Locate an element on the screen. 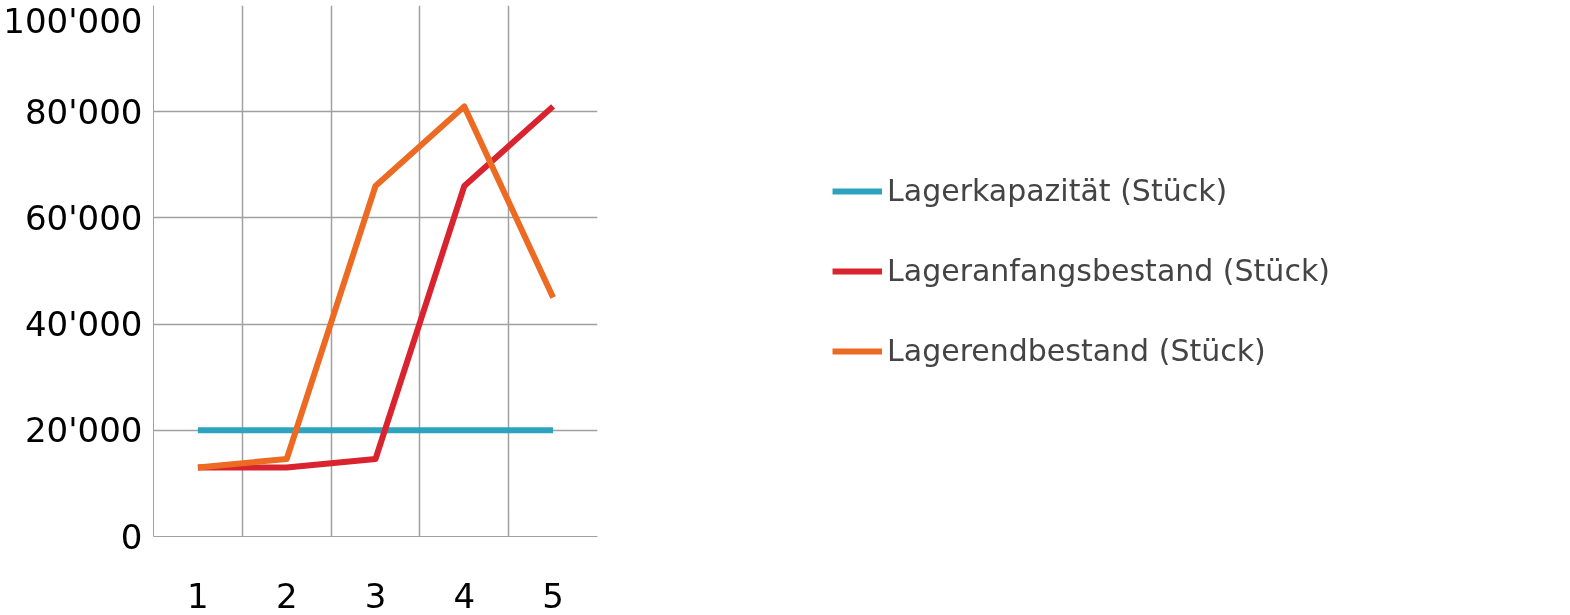 The width and height of the screenshot is (1570, 615). y-tick-label: 100'000 is located at coordinates (73, 20).